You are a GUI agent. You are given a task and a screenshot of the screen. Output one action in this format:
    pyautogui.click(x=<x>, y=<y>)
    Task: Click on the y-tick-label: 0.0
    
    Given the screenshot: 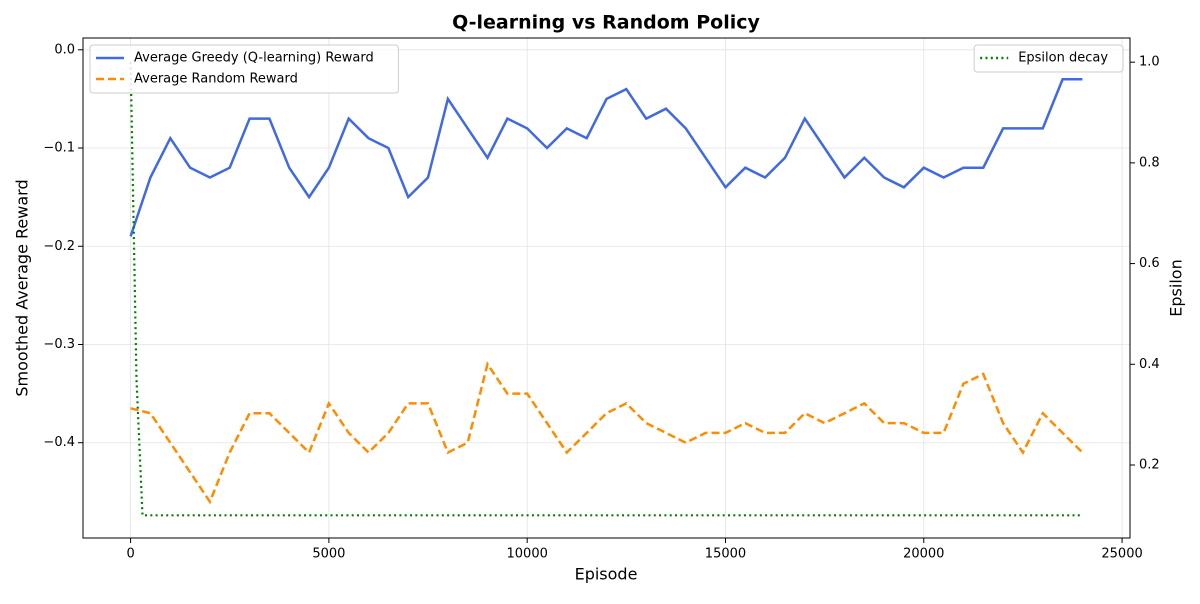 What is the action you would take?
    pyautogui.click(x=64, y=49)
    